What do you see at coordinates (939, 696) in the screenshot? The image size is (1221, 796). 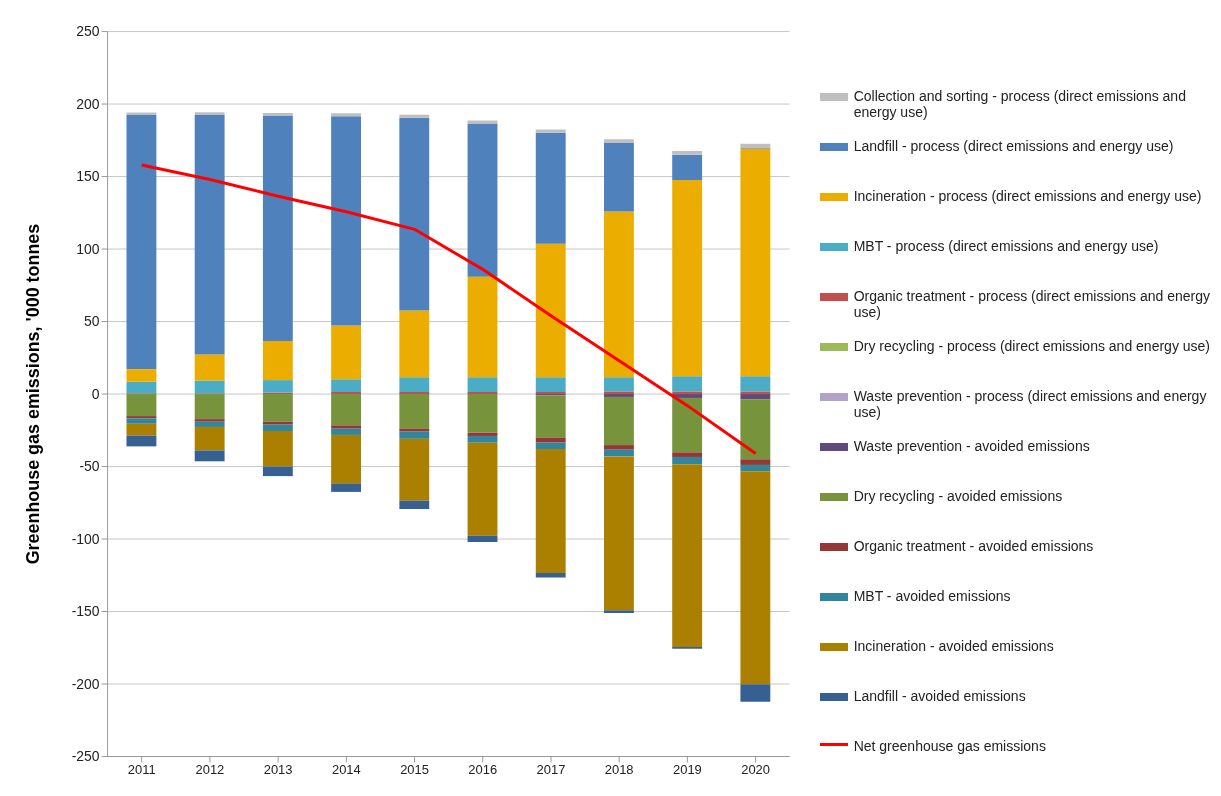 I see `legend-label: Landfill - avoided emissions` at bounding box center [939, 696].